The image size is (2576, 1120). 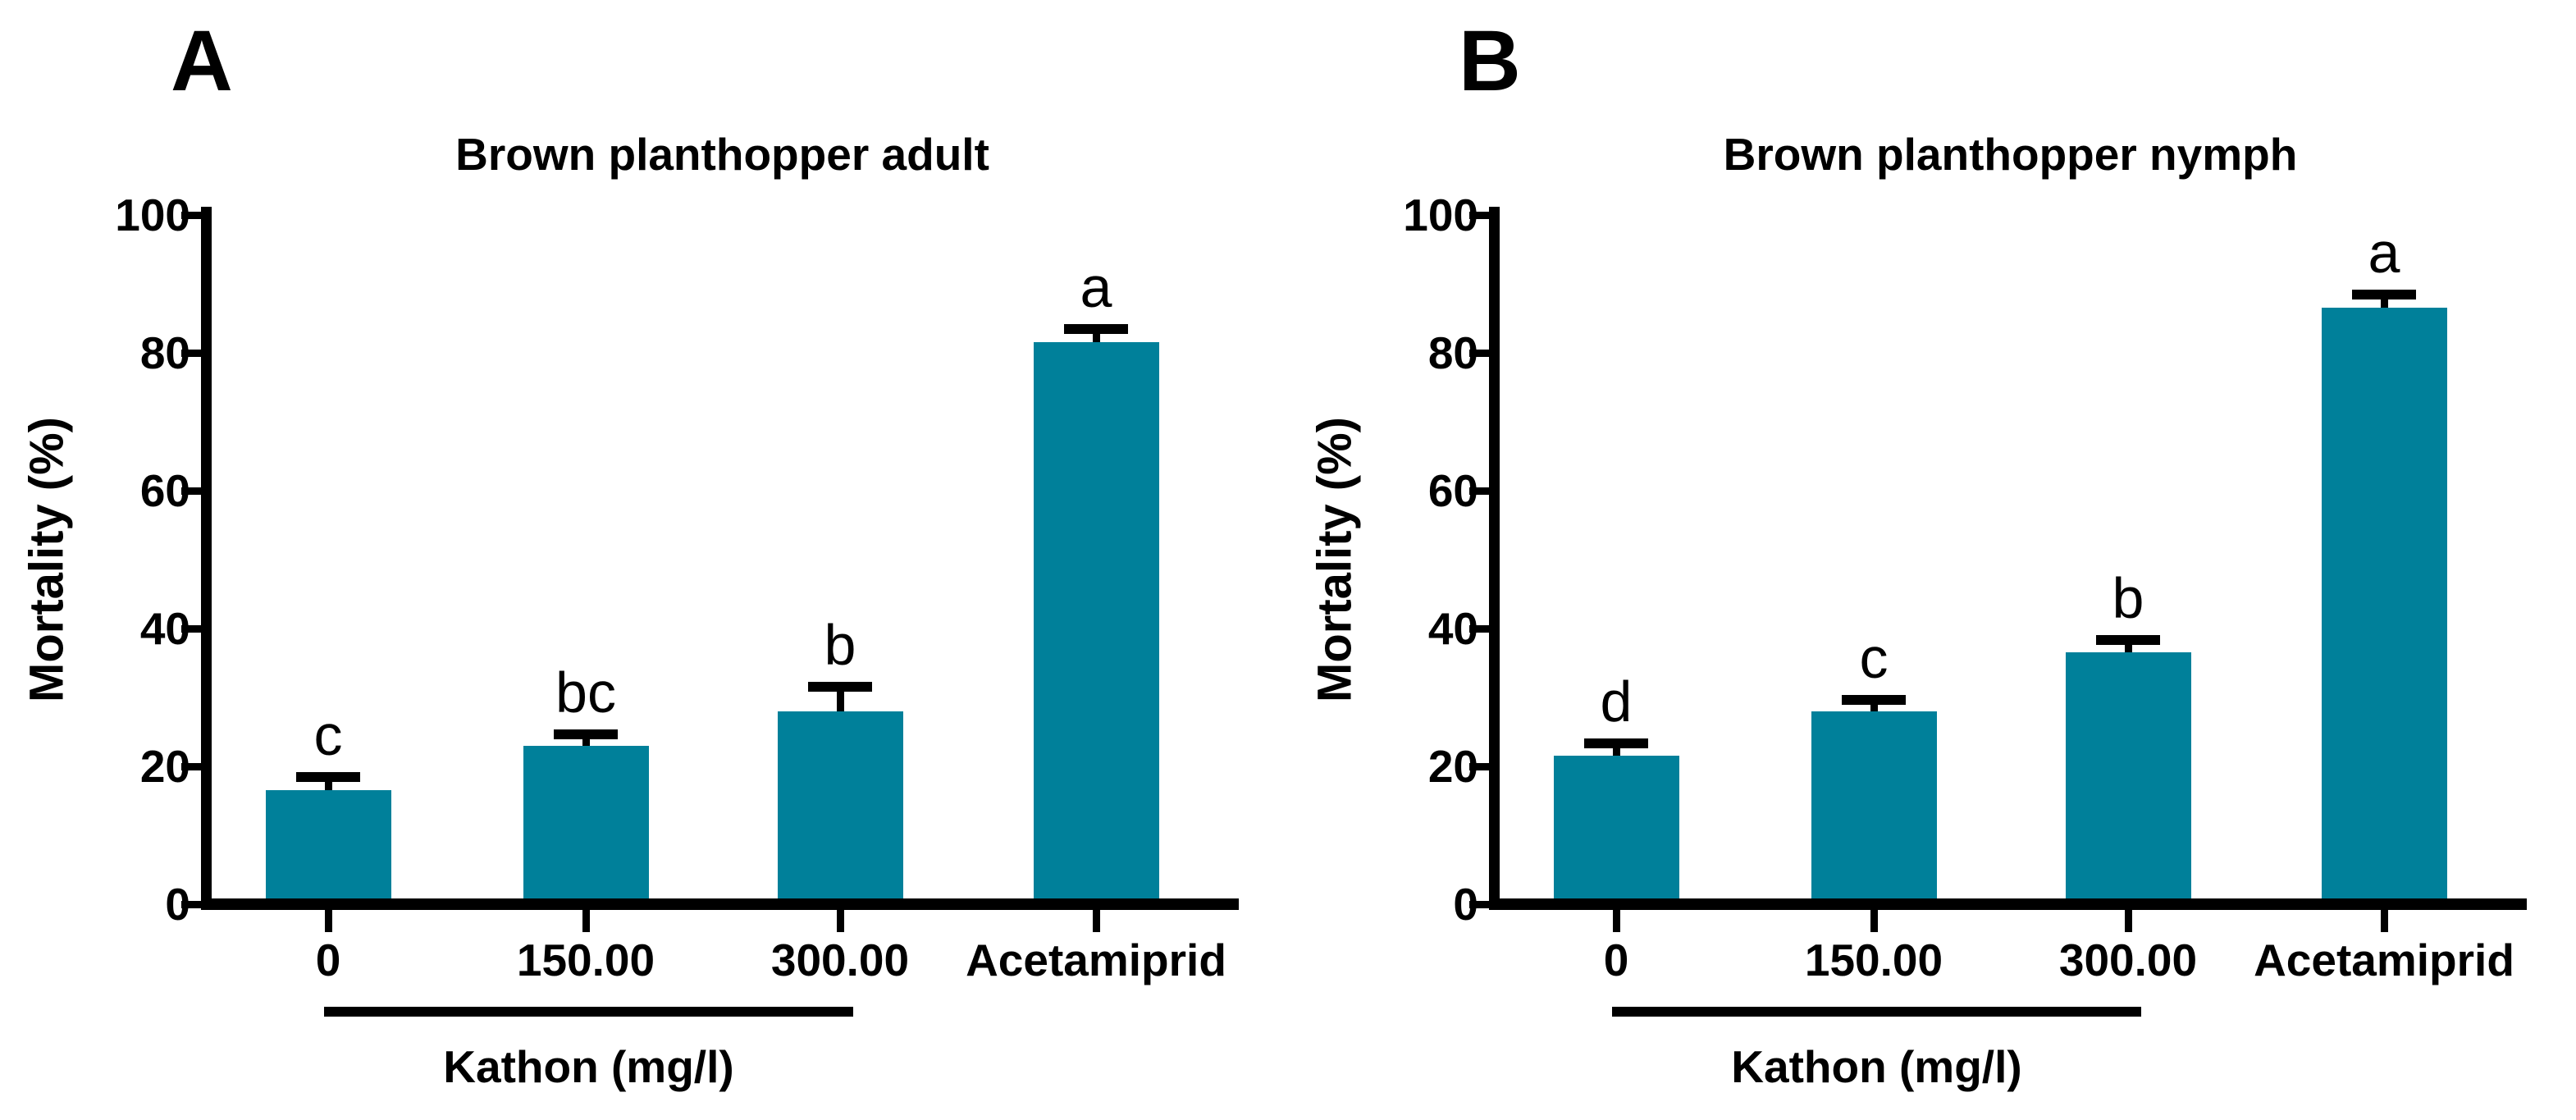 What do you see at coordinates (202, 61) in the screenshot?
I see `panel-a-letter: A` at bounding box center [202, 61].